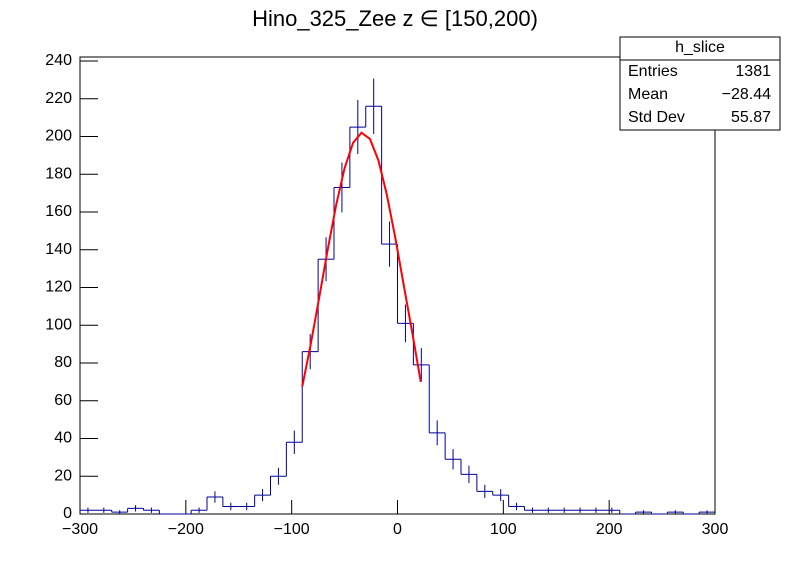  I want to click on fit-curve, so click(361, 259).